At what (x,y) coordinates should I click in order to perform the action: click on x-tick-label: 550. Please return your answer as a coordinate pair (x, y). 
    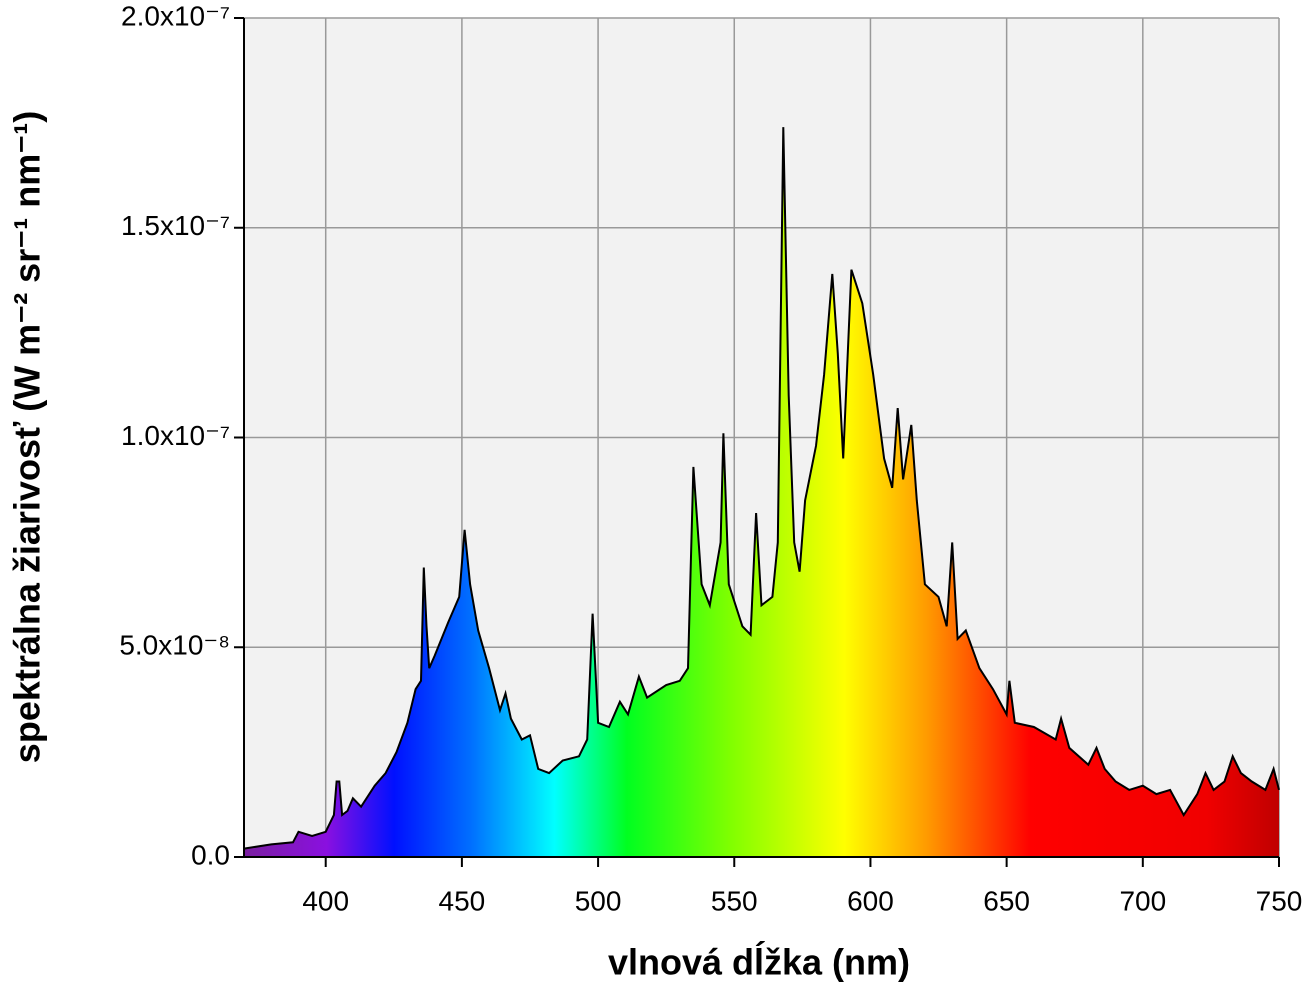
    Looking at the image, I should click on (734, 900).